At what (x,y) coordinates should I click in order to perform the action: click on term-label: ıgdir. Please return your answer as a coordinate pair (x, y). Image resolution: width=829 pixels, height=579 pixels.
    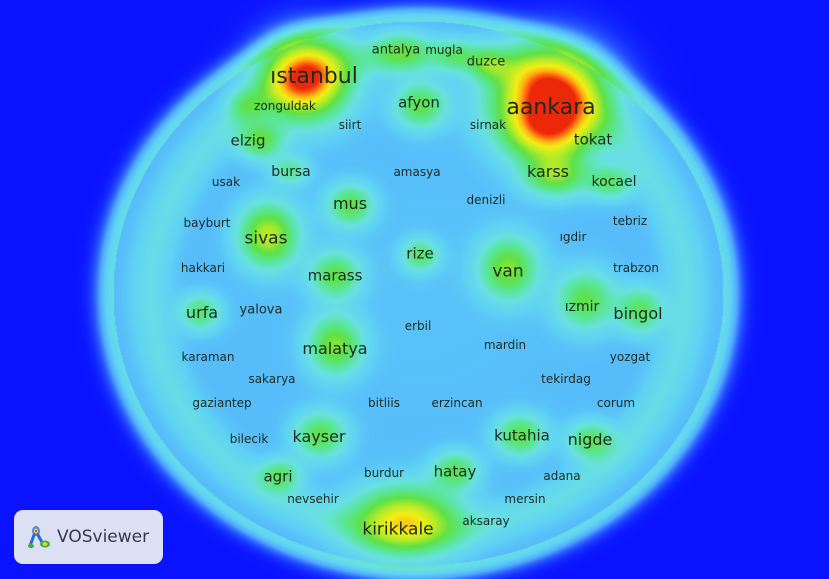
    Looking at the image, I should click on (573, 237).